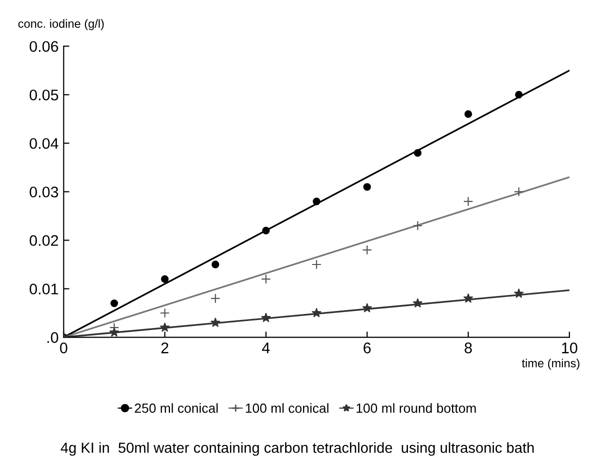  I want to click on legend-label: 100 ml round bottom, so click(416, 408).